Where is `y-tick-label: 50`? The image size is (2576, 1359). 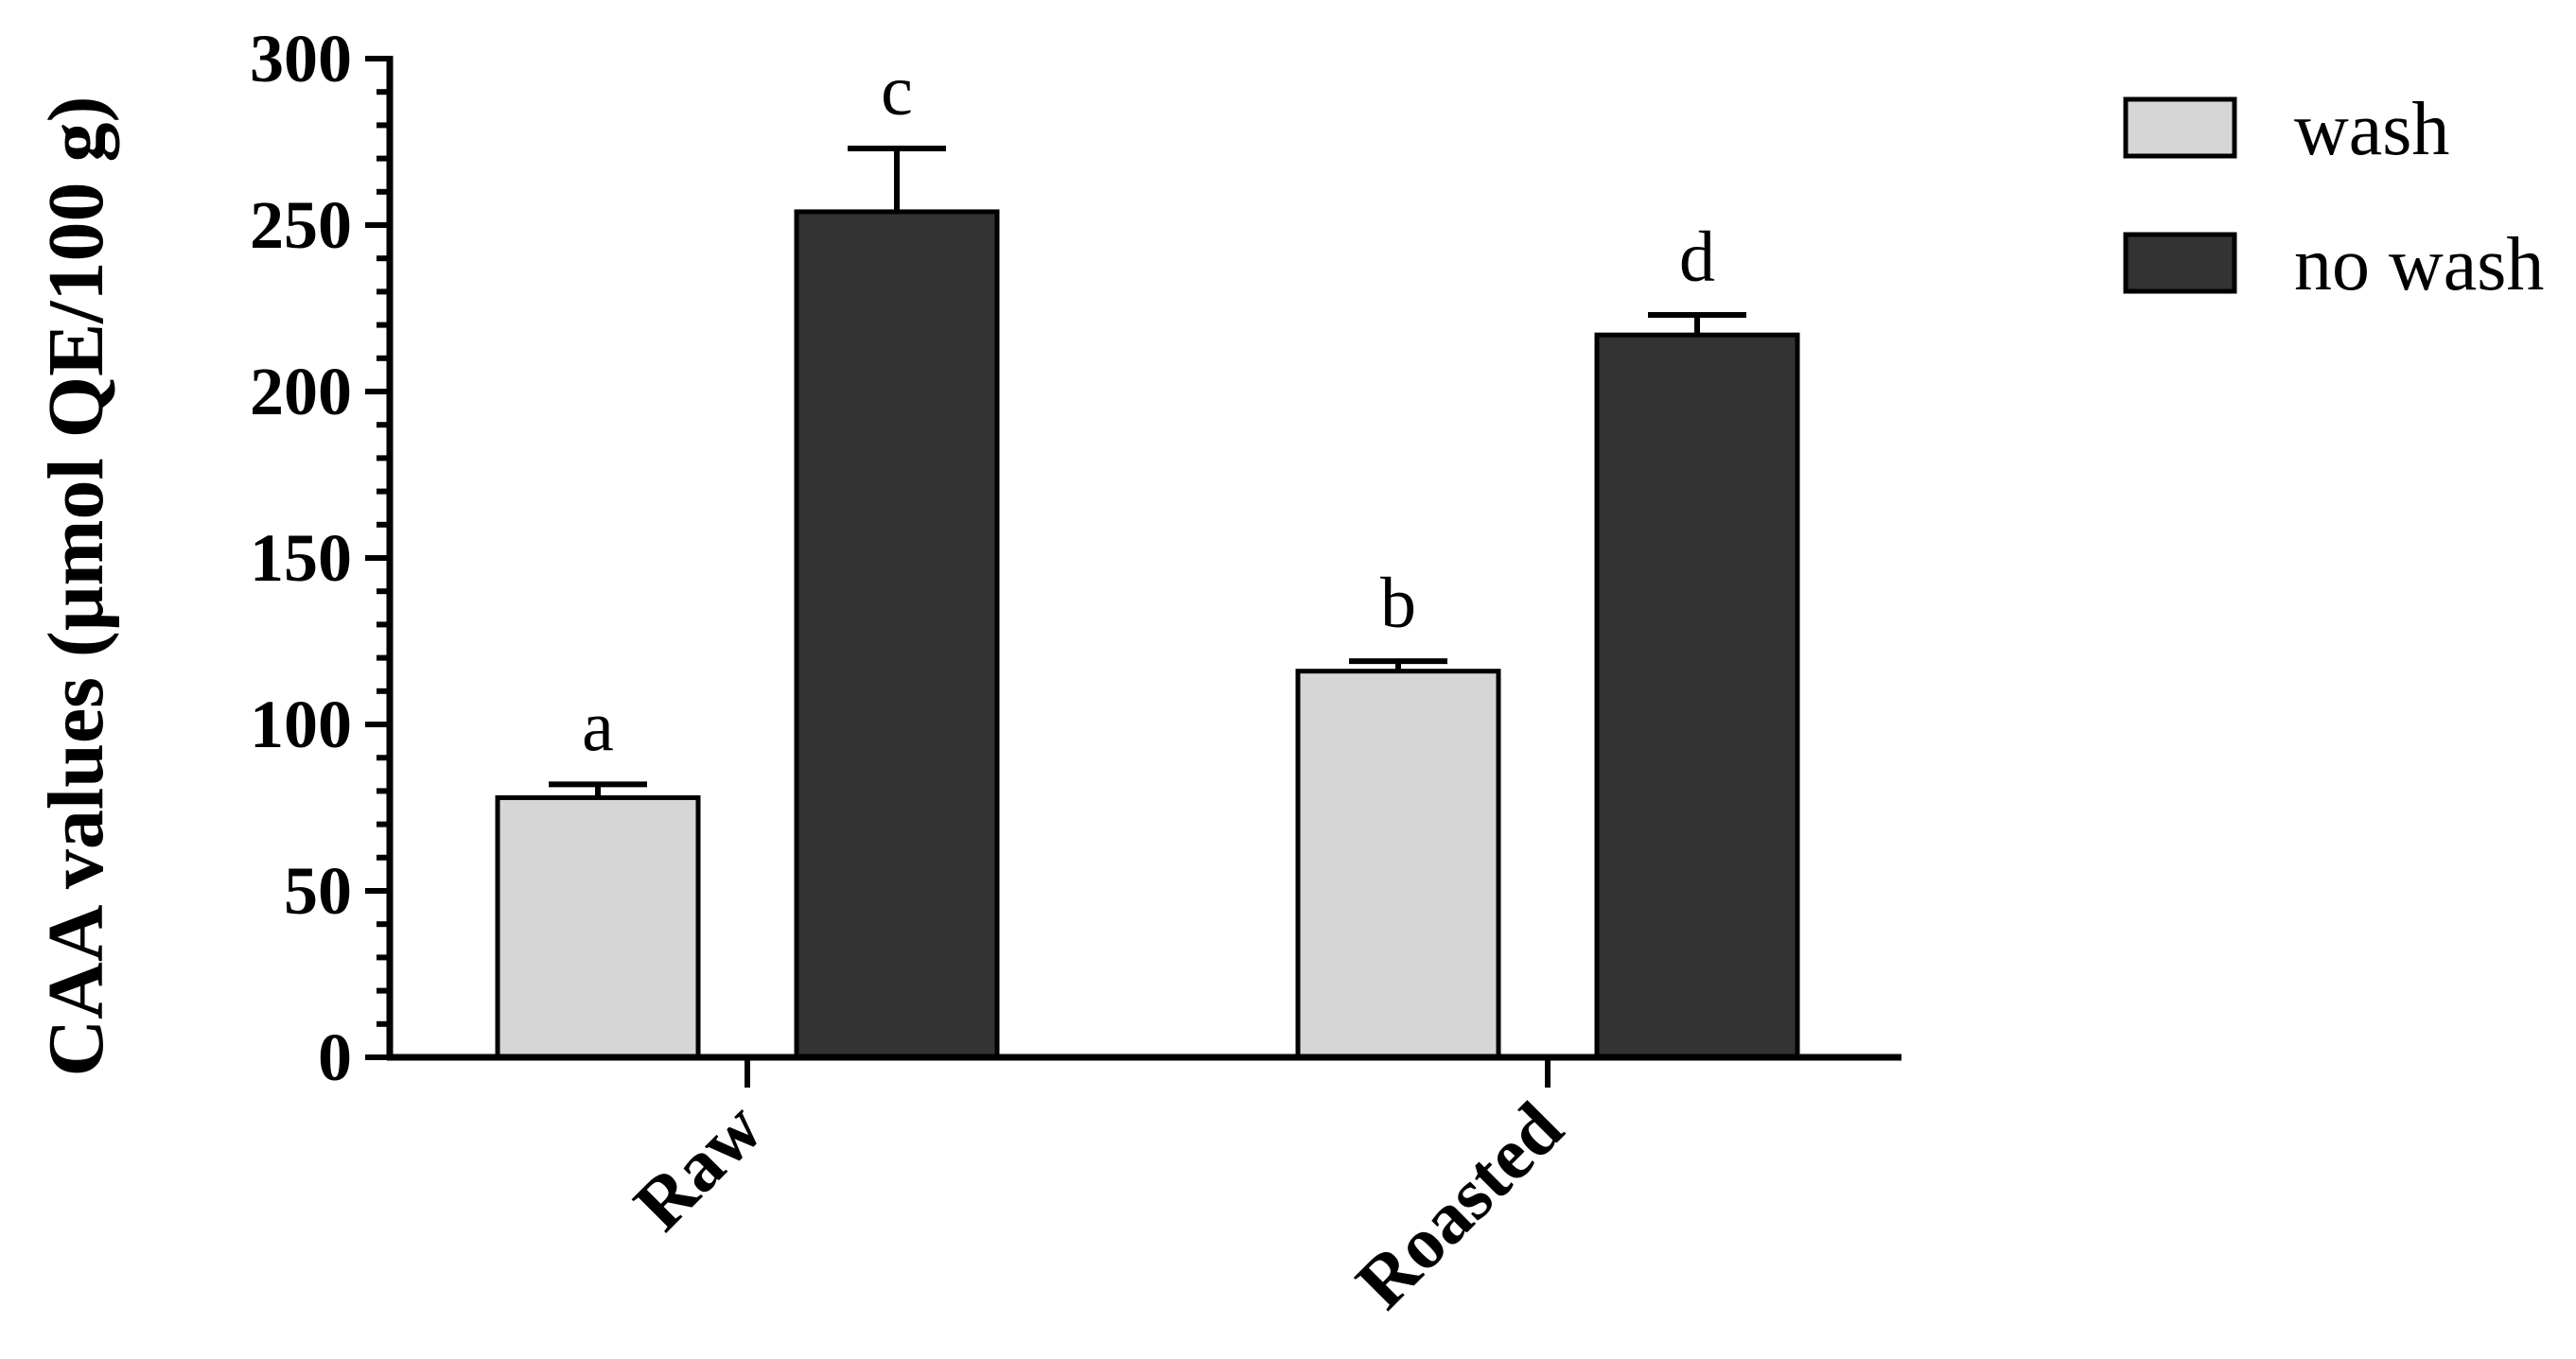 y-tick-label: 50 is located at coordinates (318, 891).